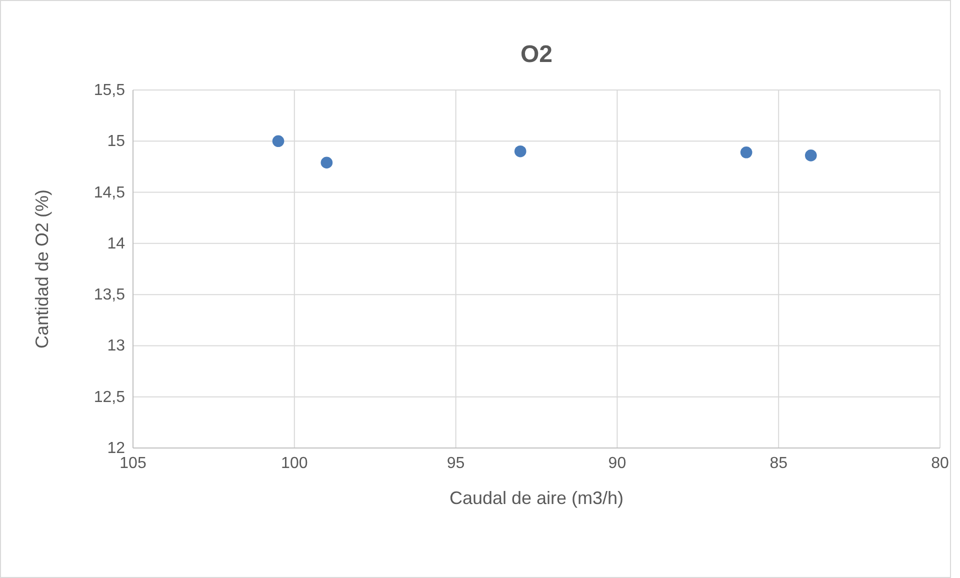  Describe the element at coordinates (133, 463) in the screenshot. I see `x-tick-label: 105` at that location.